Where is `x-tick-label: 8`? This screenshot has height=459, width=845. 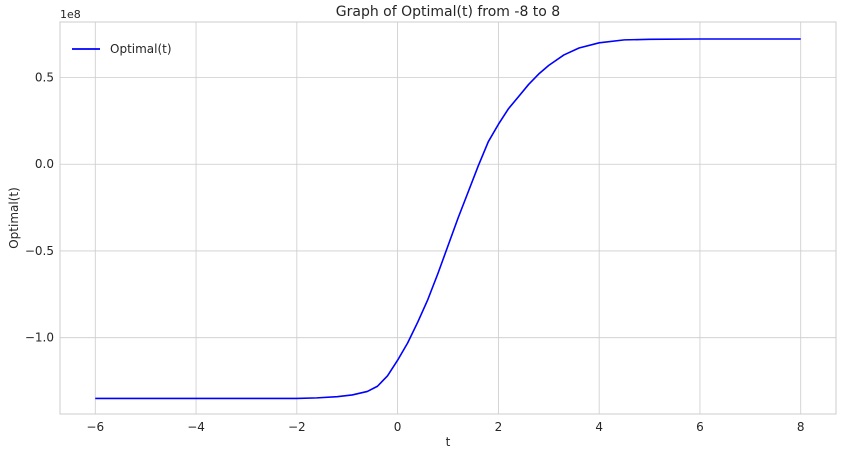
x-tick-label: 8 is located at coordinates (801, 427).